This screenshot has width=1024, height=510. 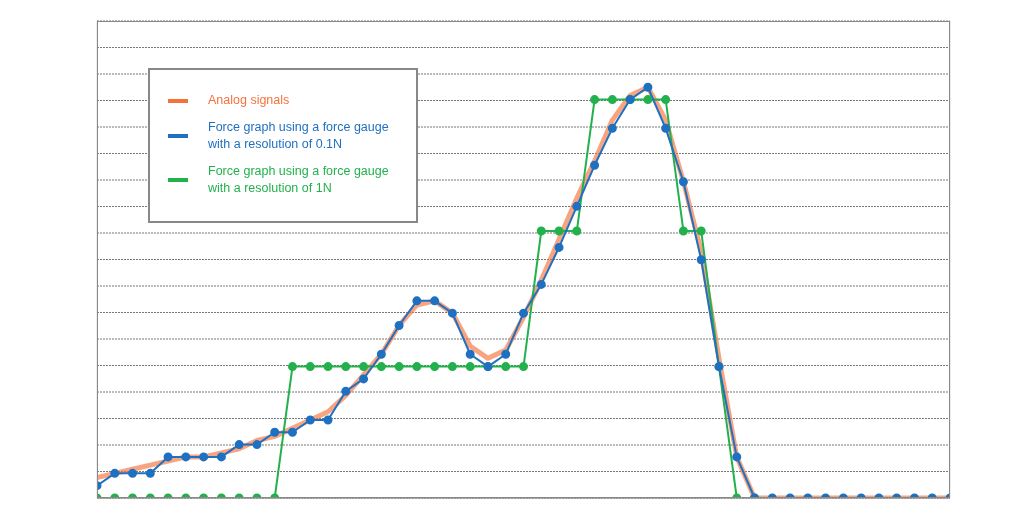 What do you see at coordinates (299, 180) in the screenshot?
I see `legend-label: Force graph using a force gauge with a resolution of 1N` at bounding box center [299, 180].